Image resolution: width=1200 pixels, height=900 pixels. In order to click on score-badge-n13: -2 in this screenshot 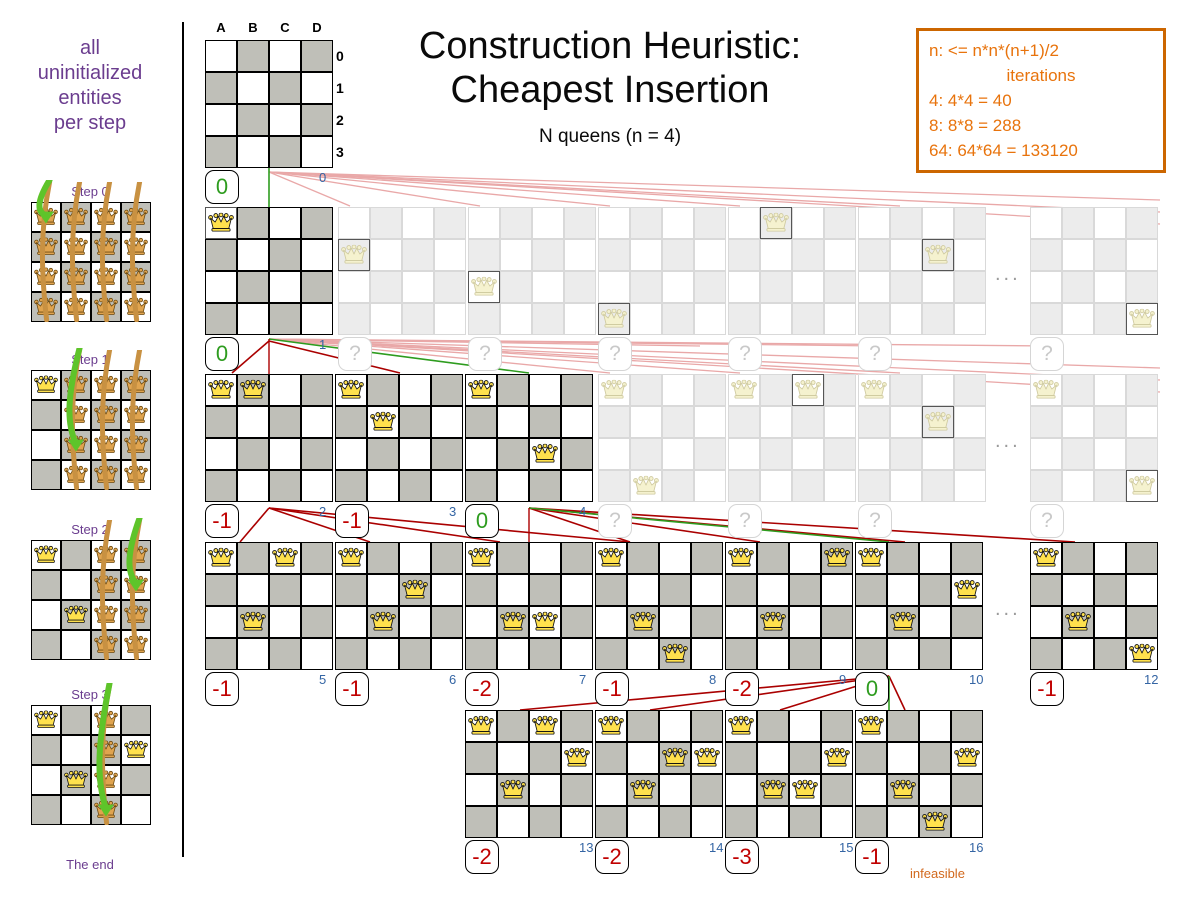, I will do `click(482, 857)`.